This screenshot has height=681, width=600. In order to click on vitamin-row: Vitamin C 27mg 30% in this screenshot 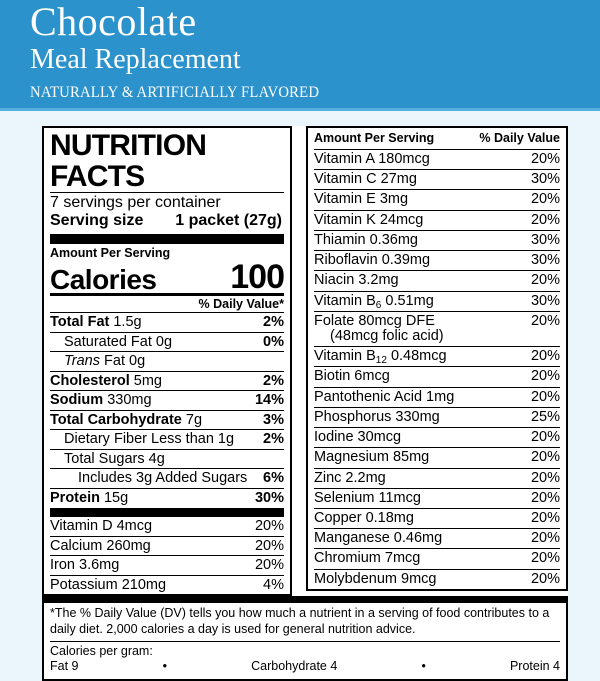, I will do `click(437, 179)`.